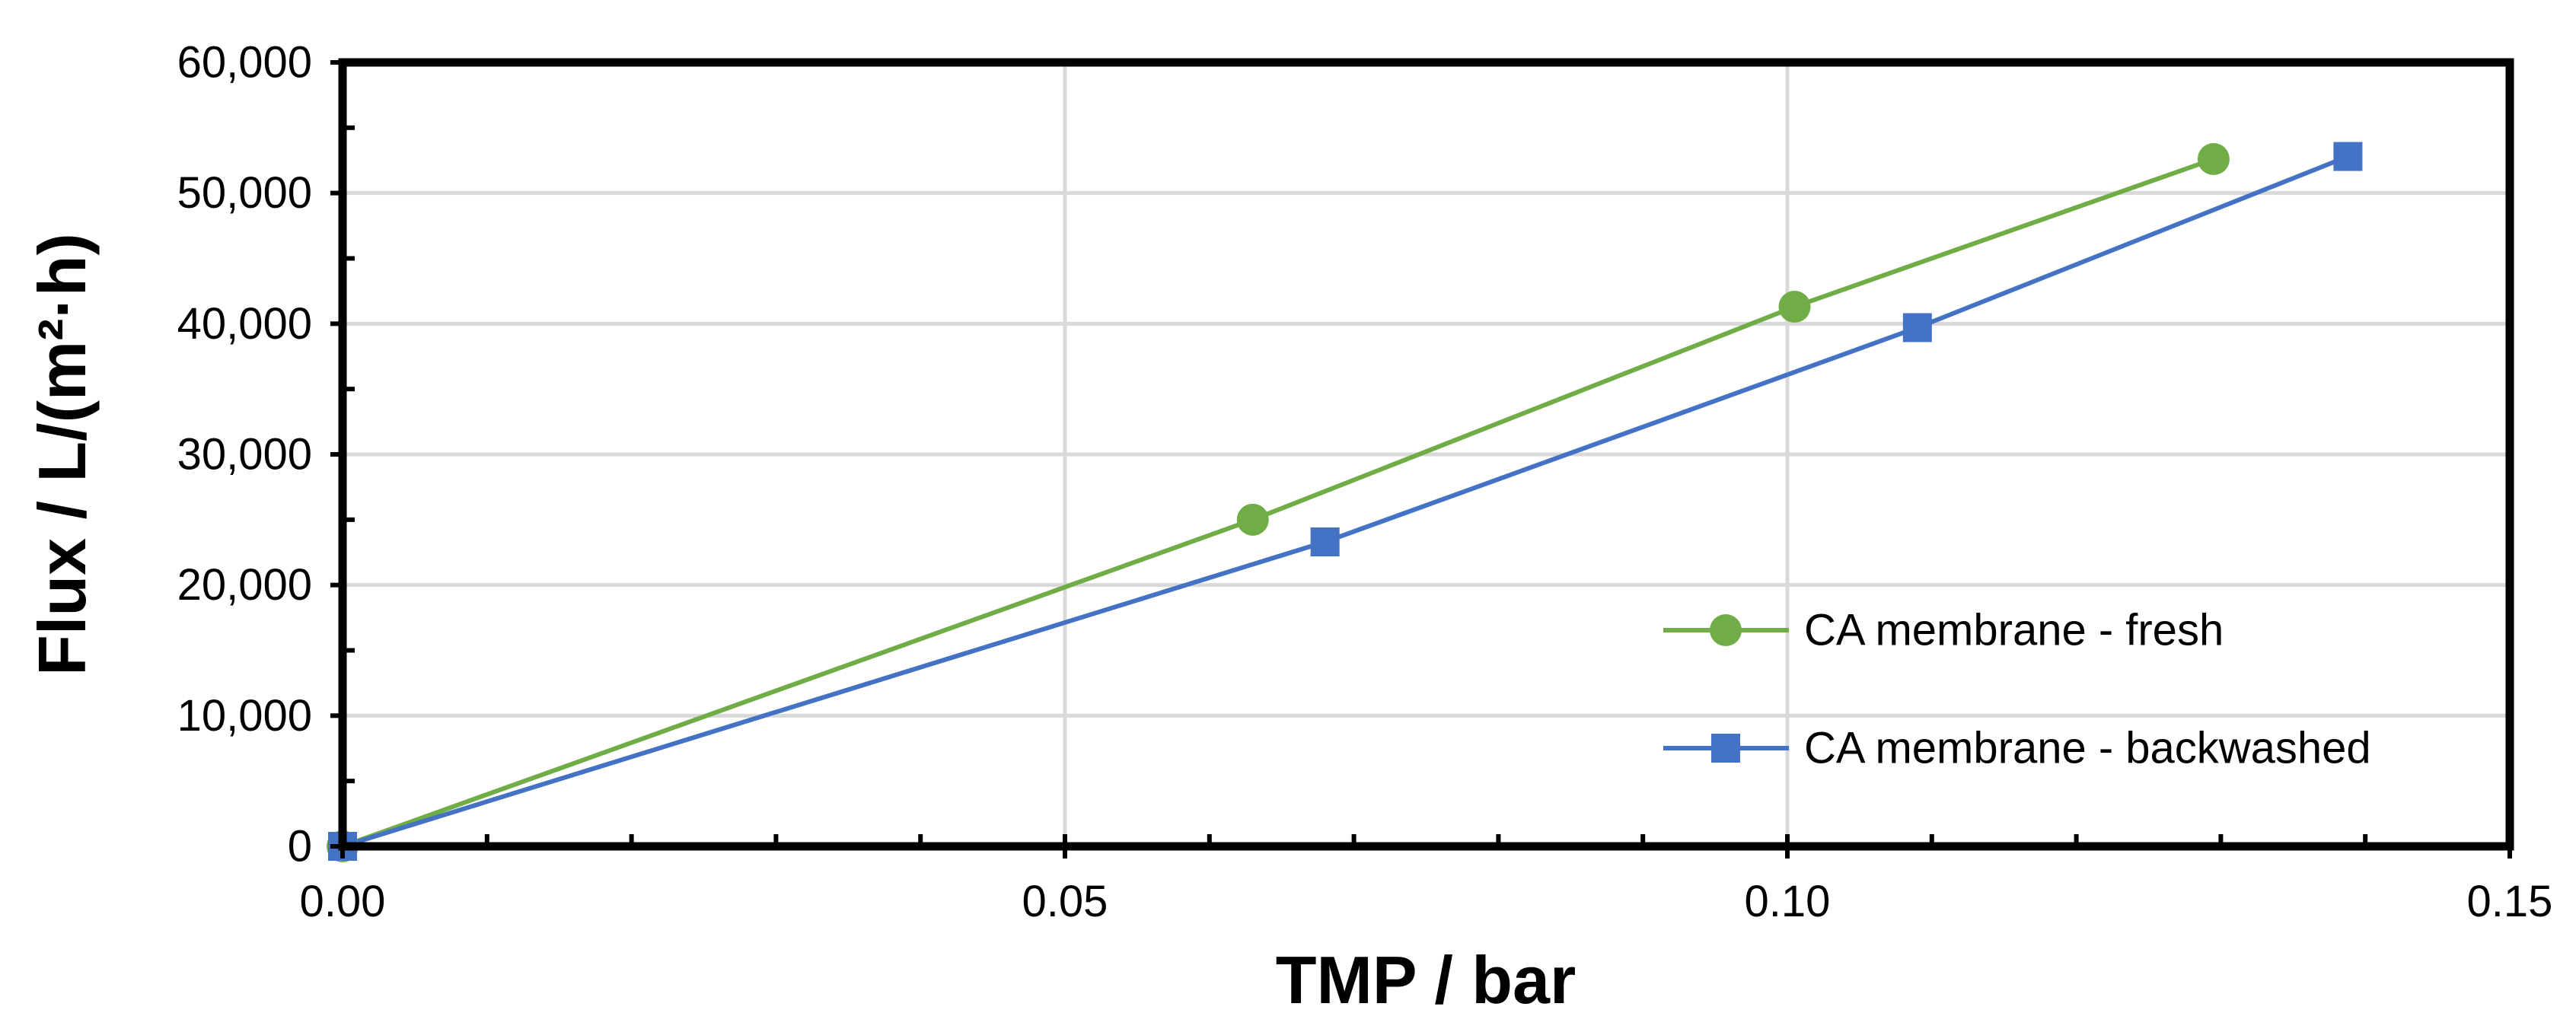  Describe the element at coordinates (245, 324) in the screenshot. I see `y-tick-label-4: 40,000` at that location.